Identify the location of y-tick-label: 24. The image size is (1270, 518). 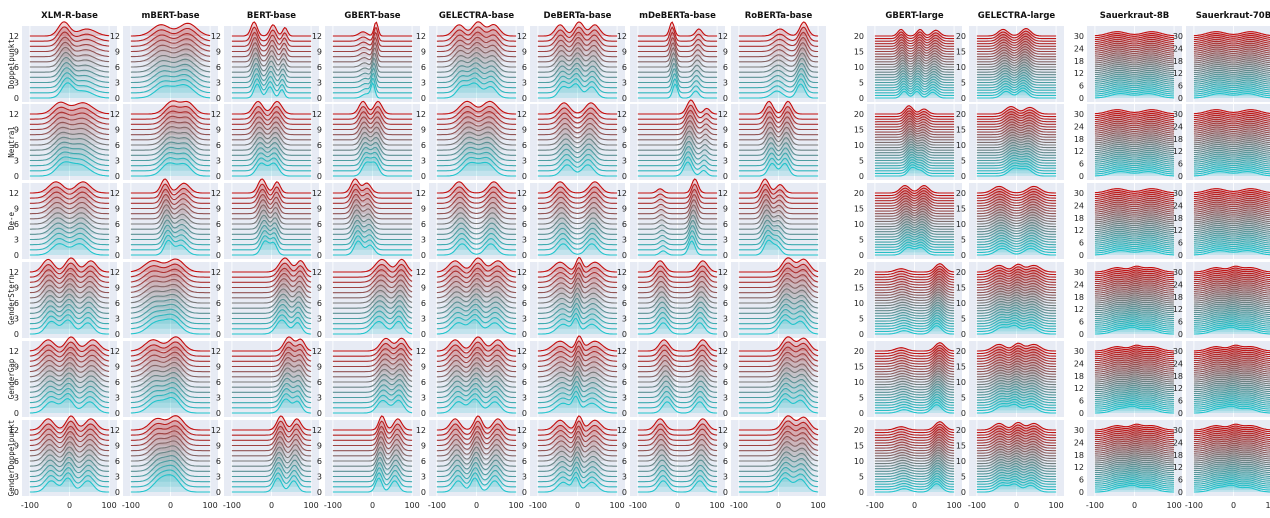
(1079, 284).